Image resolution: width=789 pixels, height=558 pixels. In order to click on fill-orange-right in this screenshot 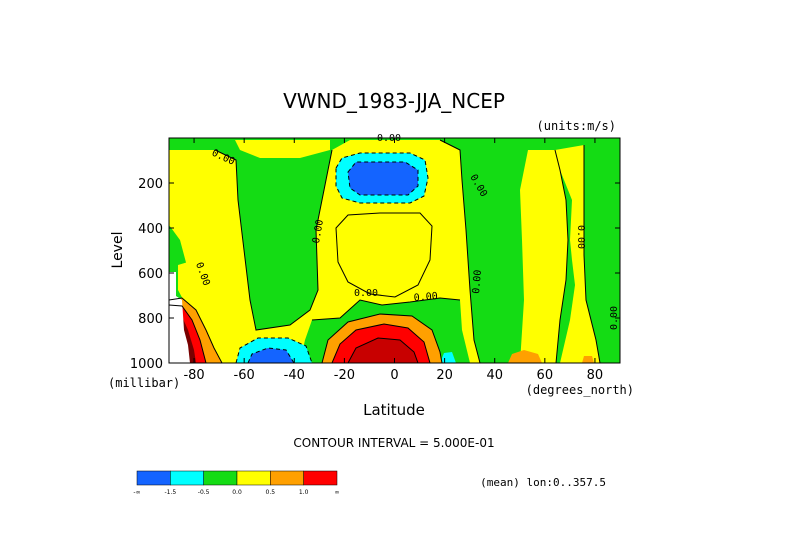, I will do `click(525, 356)`.